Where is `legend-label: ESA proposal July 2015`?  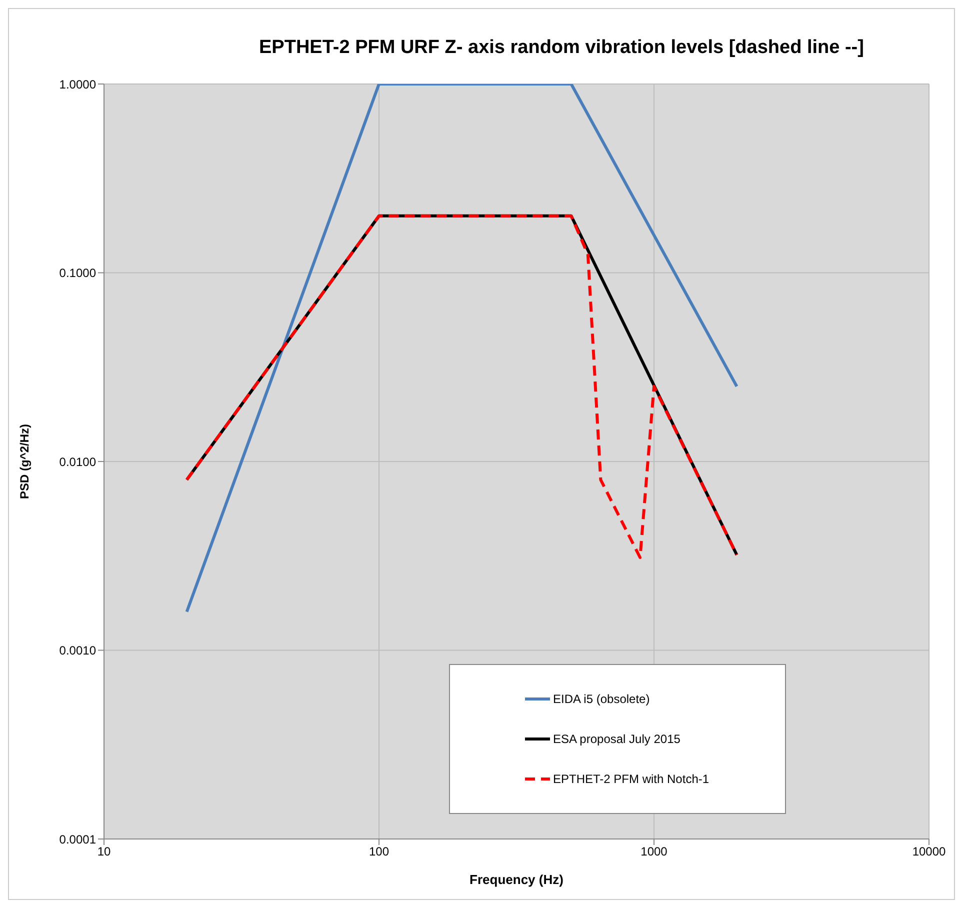 legend-label: ESA proposal July 2015 is located at coordinates (616, 739).